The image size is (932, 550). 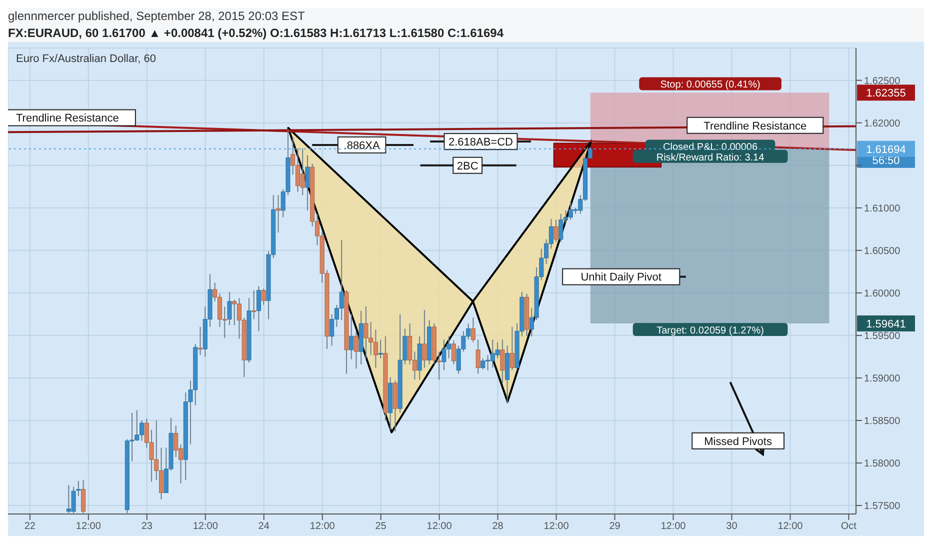 I want to click on rounded-label: Risk/Reward Ratio: 3.14, so click(x=710, y=157).